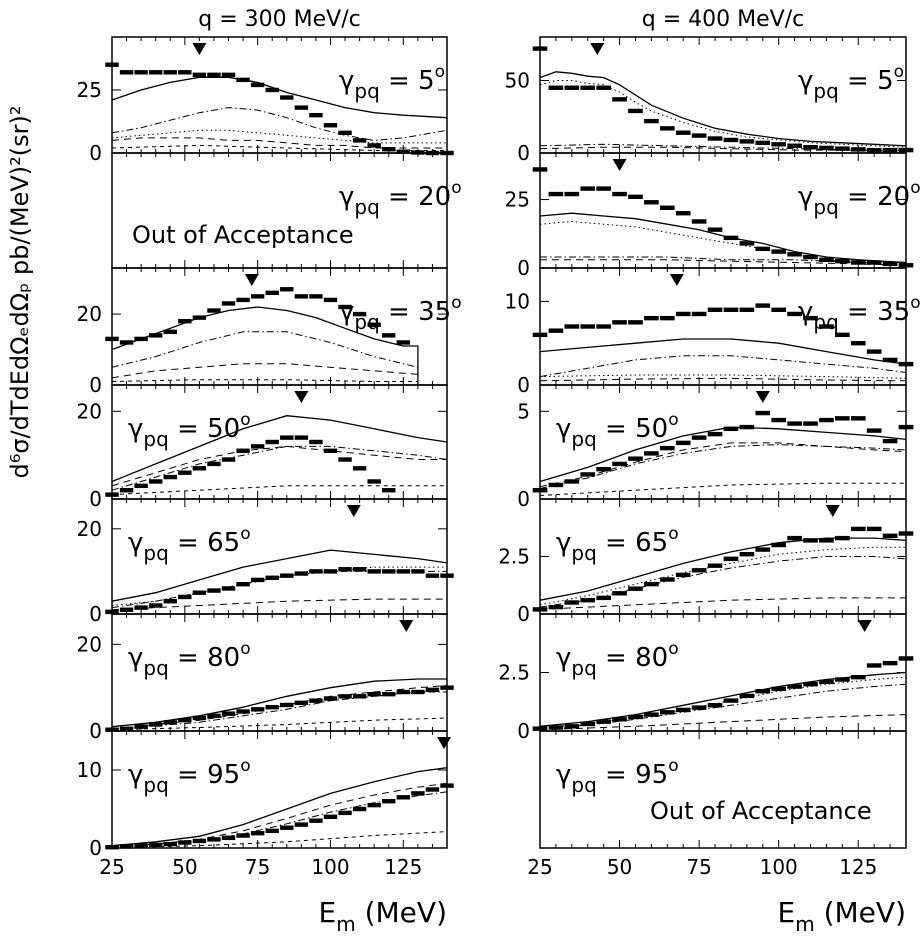 The image size is (921, 938). I want to click on gamma-label: γpq = 65o, so click(617, 544).